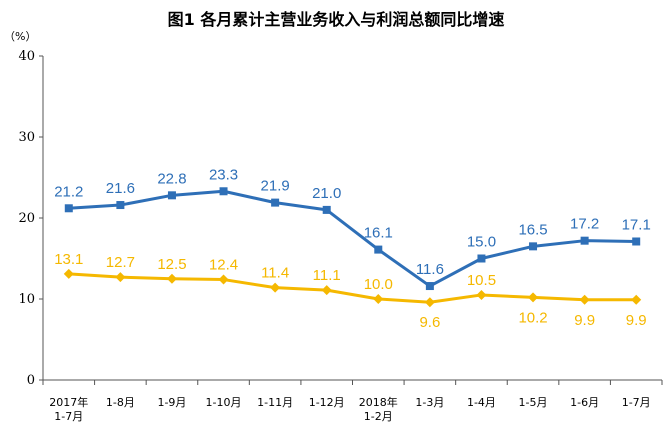 The image size is (672, 432). Describe the element at coordinates (429, 322) in the screenshot. I see `data-label: 9.6` at that location.